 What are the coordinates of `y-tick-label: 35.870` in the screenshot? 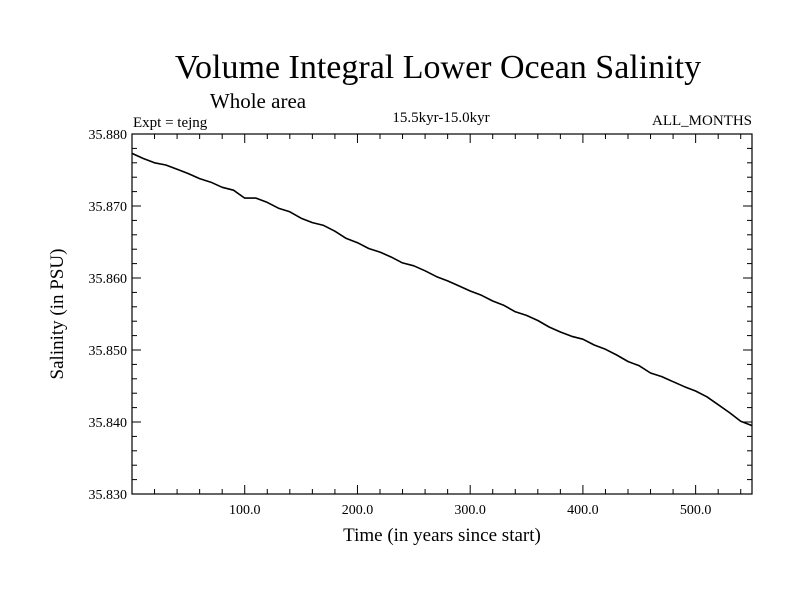 It's located at (108, 207).